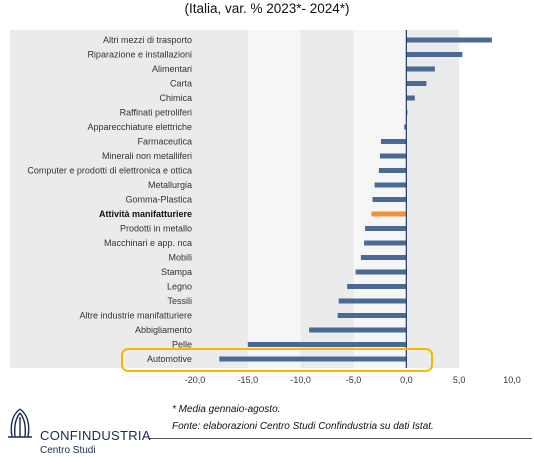 The width and height of the screenshot is (534, 457). I want to click on category-label: Farmaceutica, so click(164, 142).